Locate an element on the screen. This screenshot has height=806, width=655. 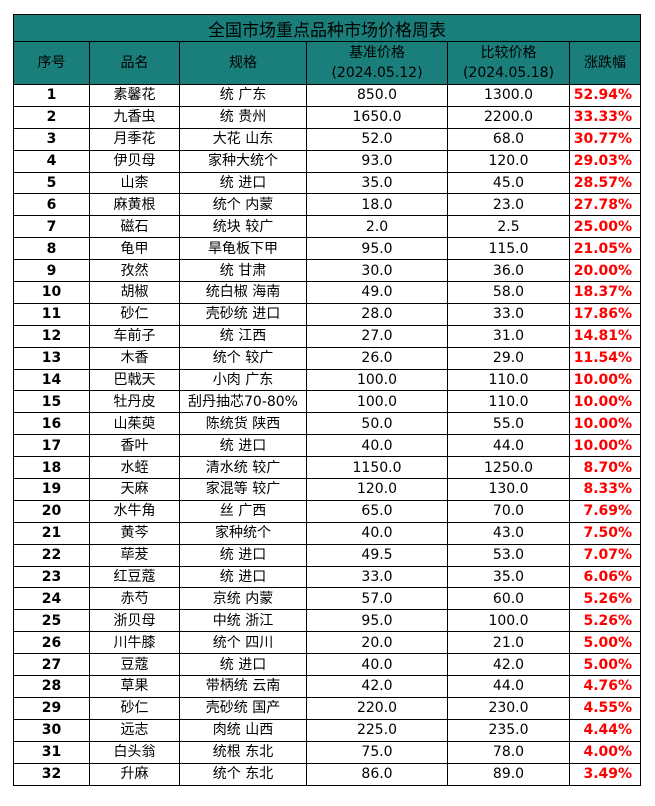
seq-cell: 30 is located at coordinates (51, 730).